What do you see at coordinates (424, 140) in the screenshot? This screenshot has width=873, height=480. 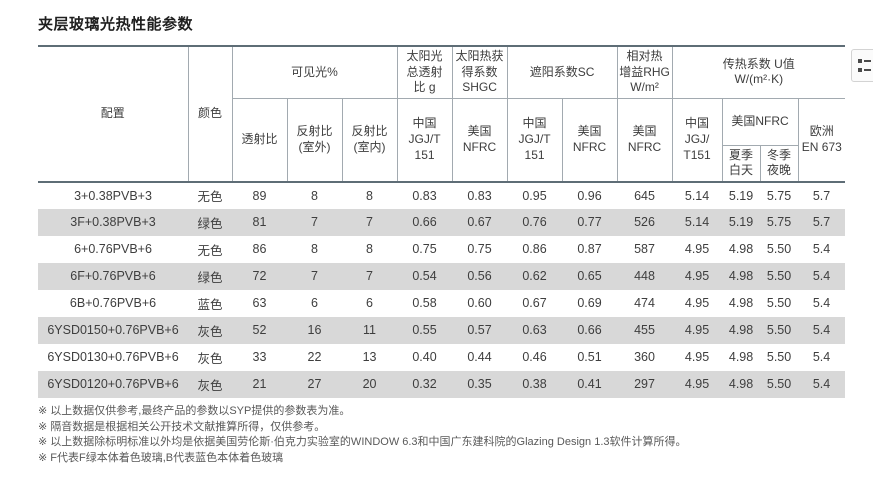 I see `header-g-cn-jgjt151: 中国 JGJ/T 151` at bounding box center [424, 140].